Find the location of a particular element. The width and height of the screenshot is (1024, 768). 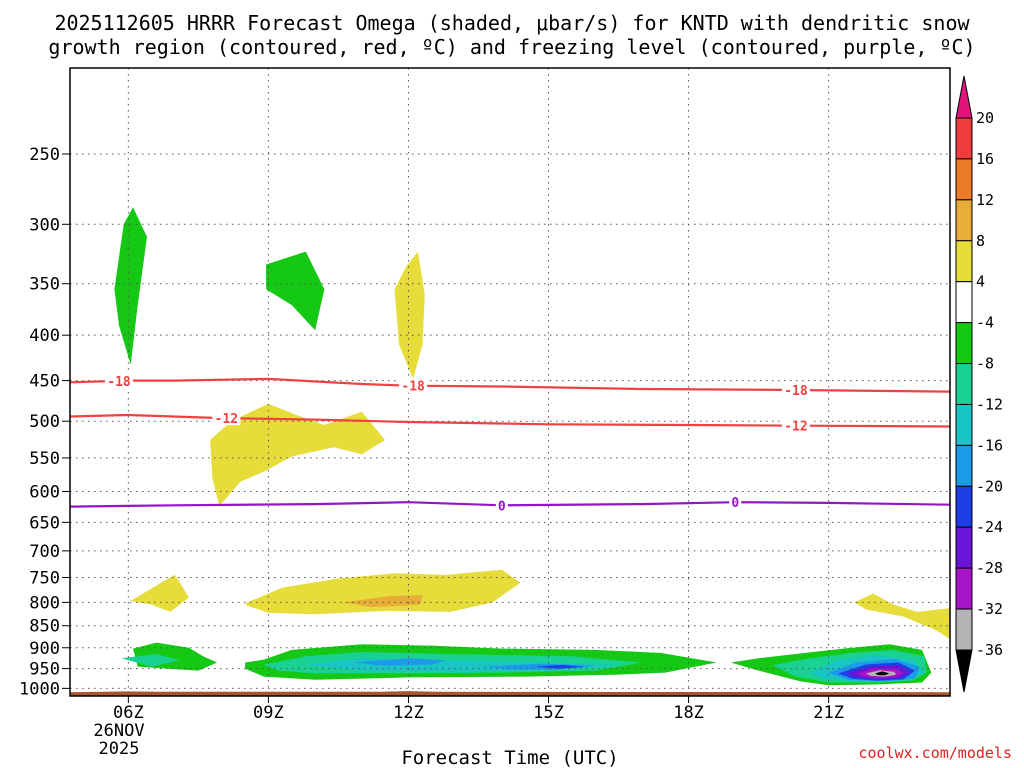

colorbar-top-arrow is located at coordinates (964, 97).